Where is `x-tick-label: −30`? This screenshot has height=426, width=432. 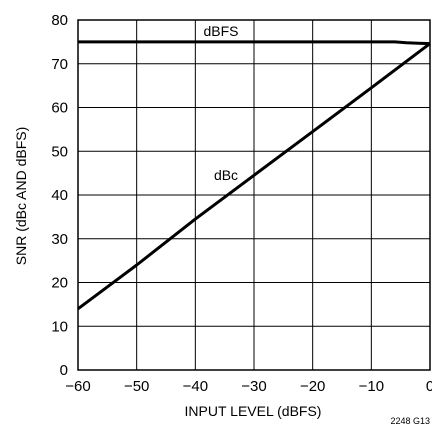 x-tick-label: −30 is located at coordinates (253, 386).